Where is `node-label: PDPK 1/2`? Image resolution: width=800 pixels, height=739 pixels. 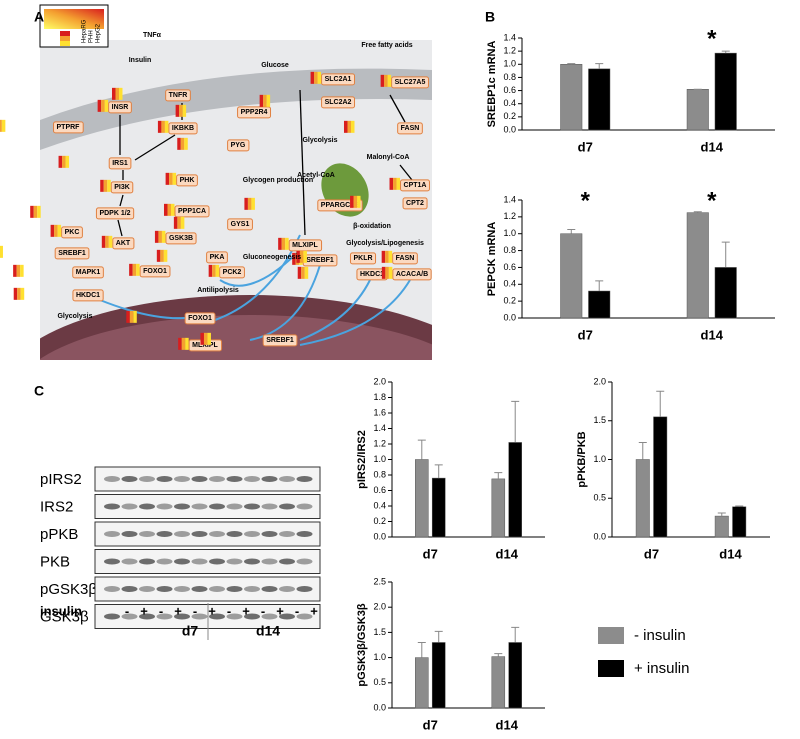 node-label: PDPK 1/2 is located at coordinates (114, 213).